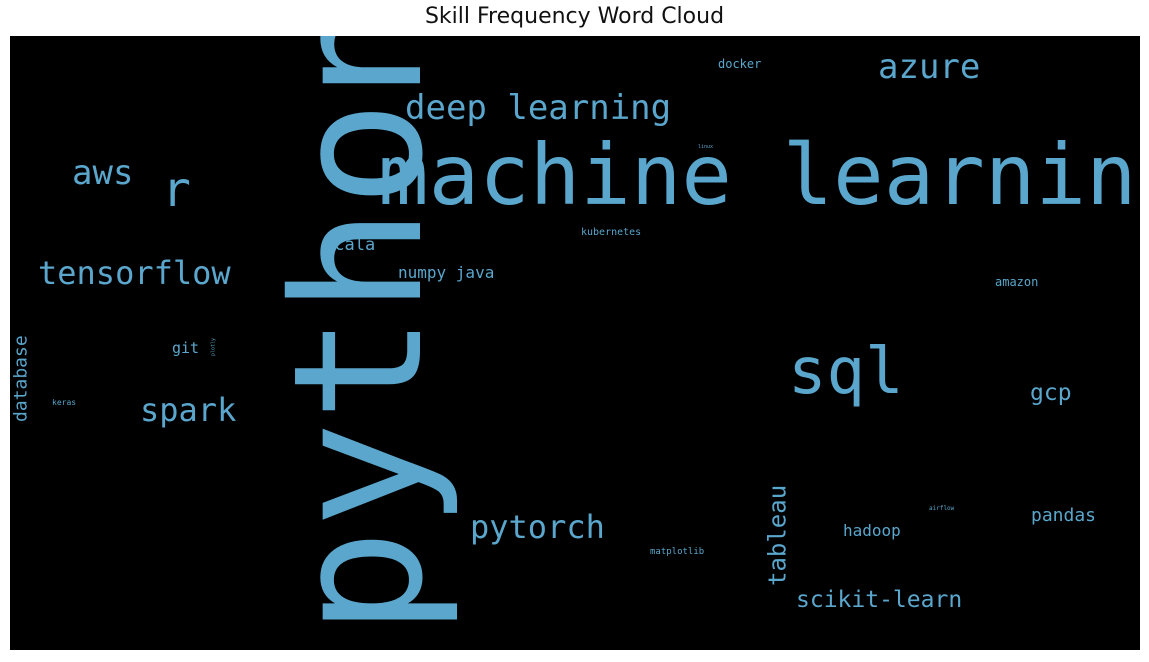 This screenshot has width=1149, height=662. Describe the element at coordinates (1063, 515) in the screenshot. I see `word-pandas: pandas` at that location.